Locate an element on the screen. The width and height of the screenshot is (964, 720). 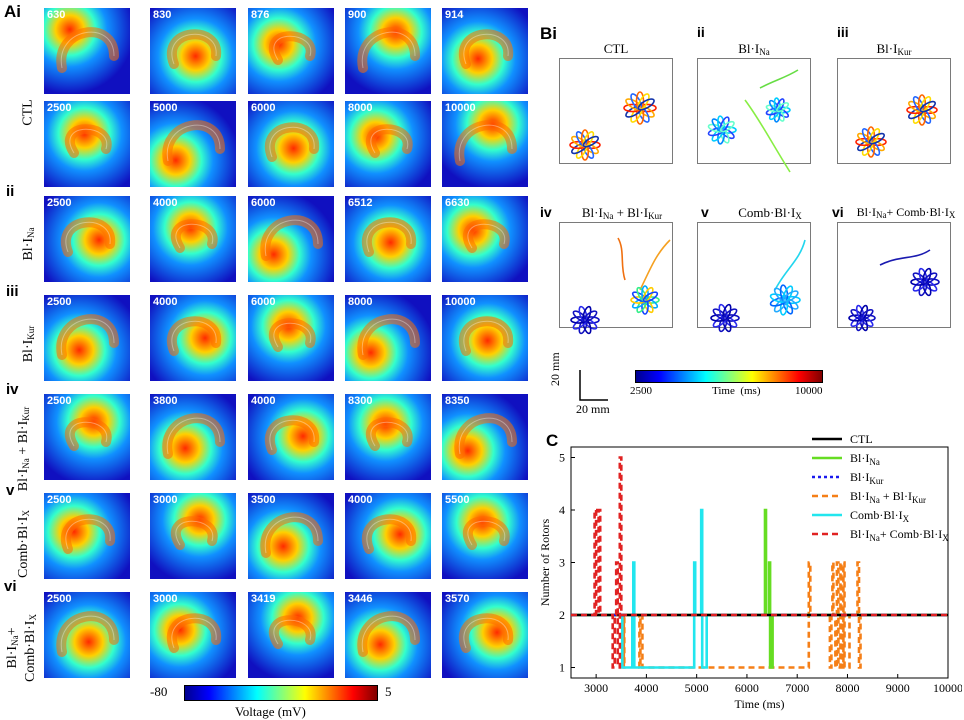
voltage-colorbar-min: -80 is located at coordinates (159, 691).